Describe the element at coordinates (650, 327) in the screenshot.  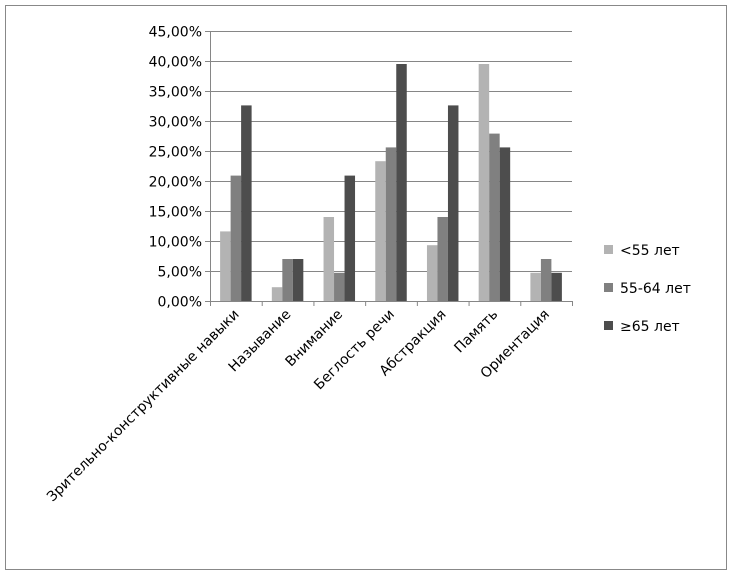
I see `legend-label: ≥65 лет` at that location.